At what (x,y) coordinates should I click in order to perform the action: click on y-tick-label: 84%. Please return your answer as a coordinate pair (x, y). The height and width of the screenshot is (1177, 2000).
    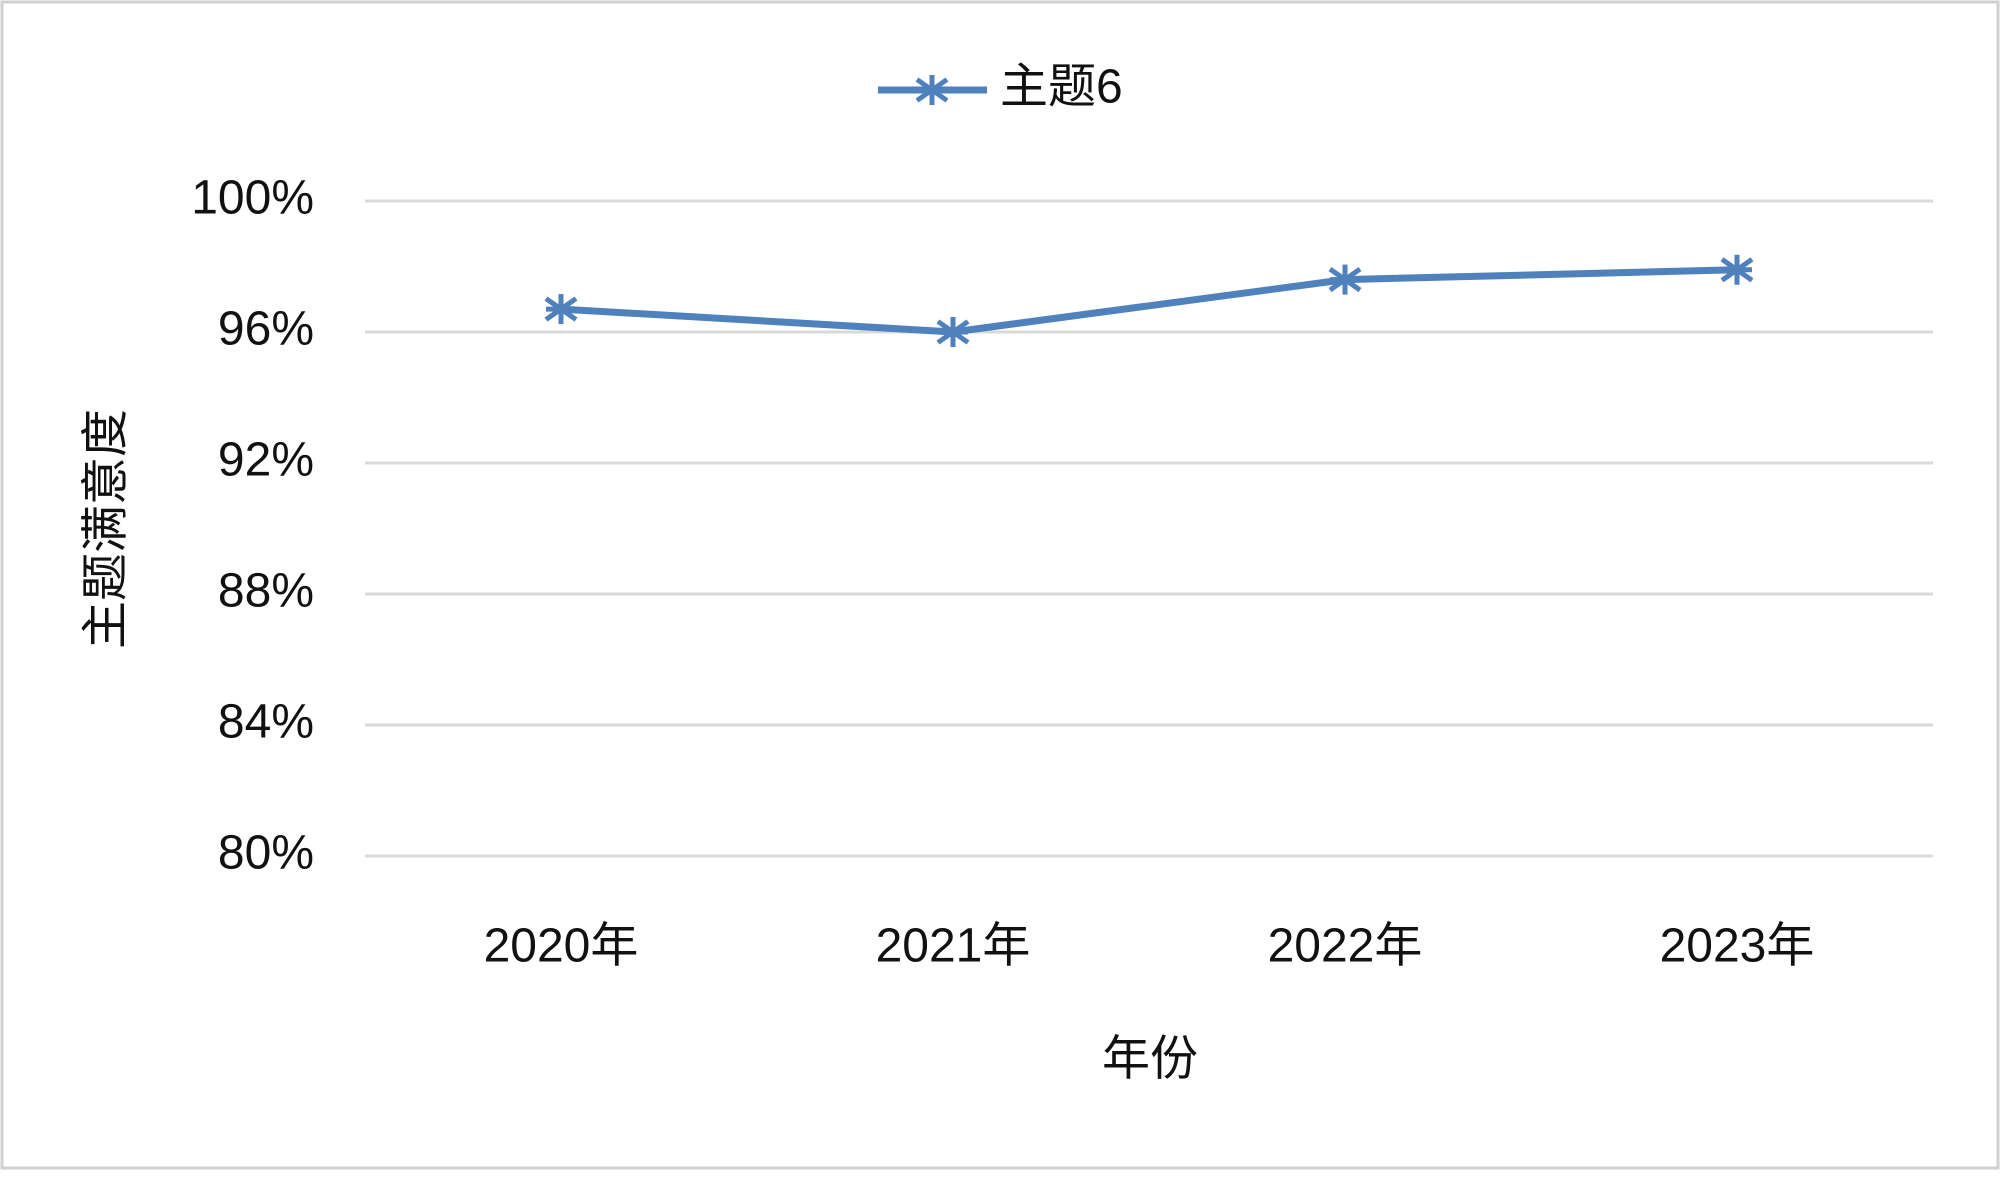
    Looking at the image, I should click on (266, 722).